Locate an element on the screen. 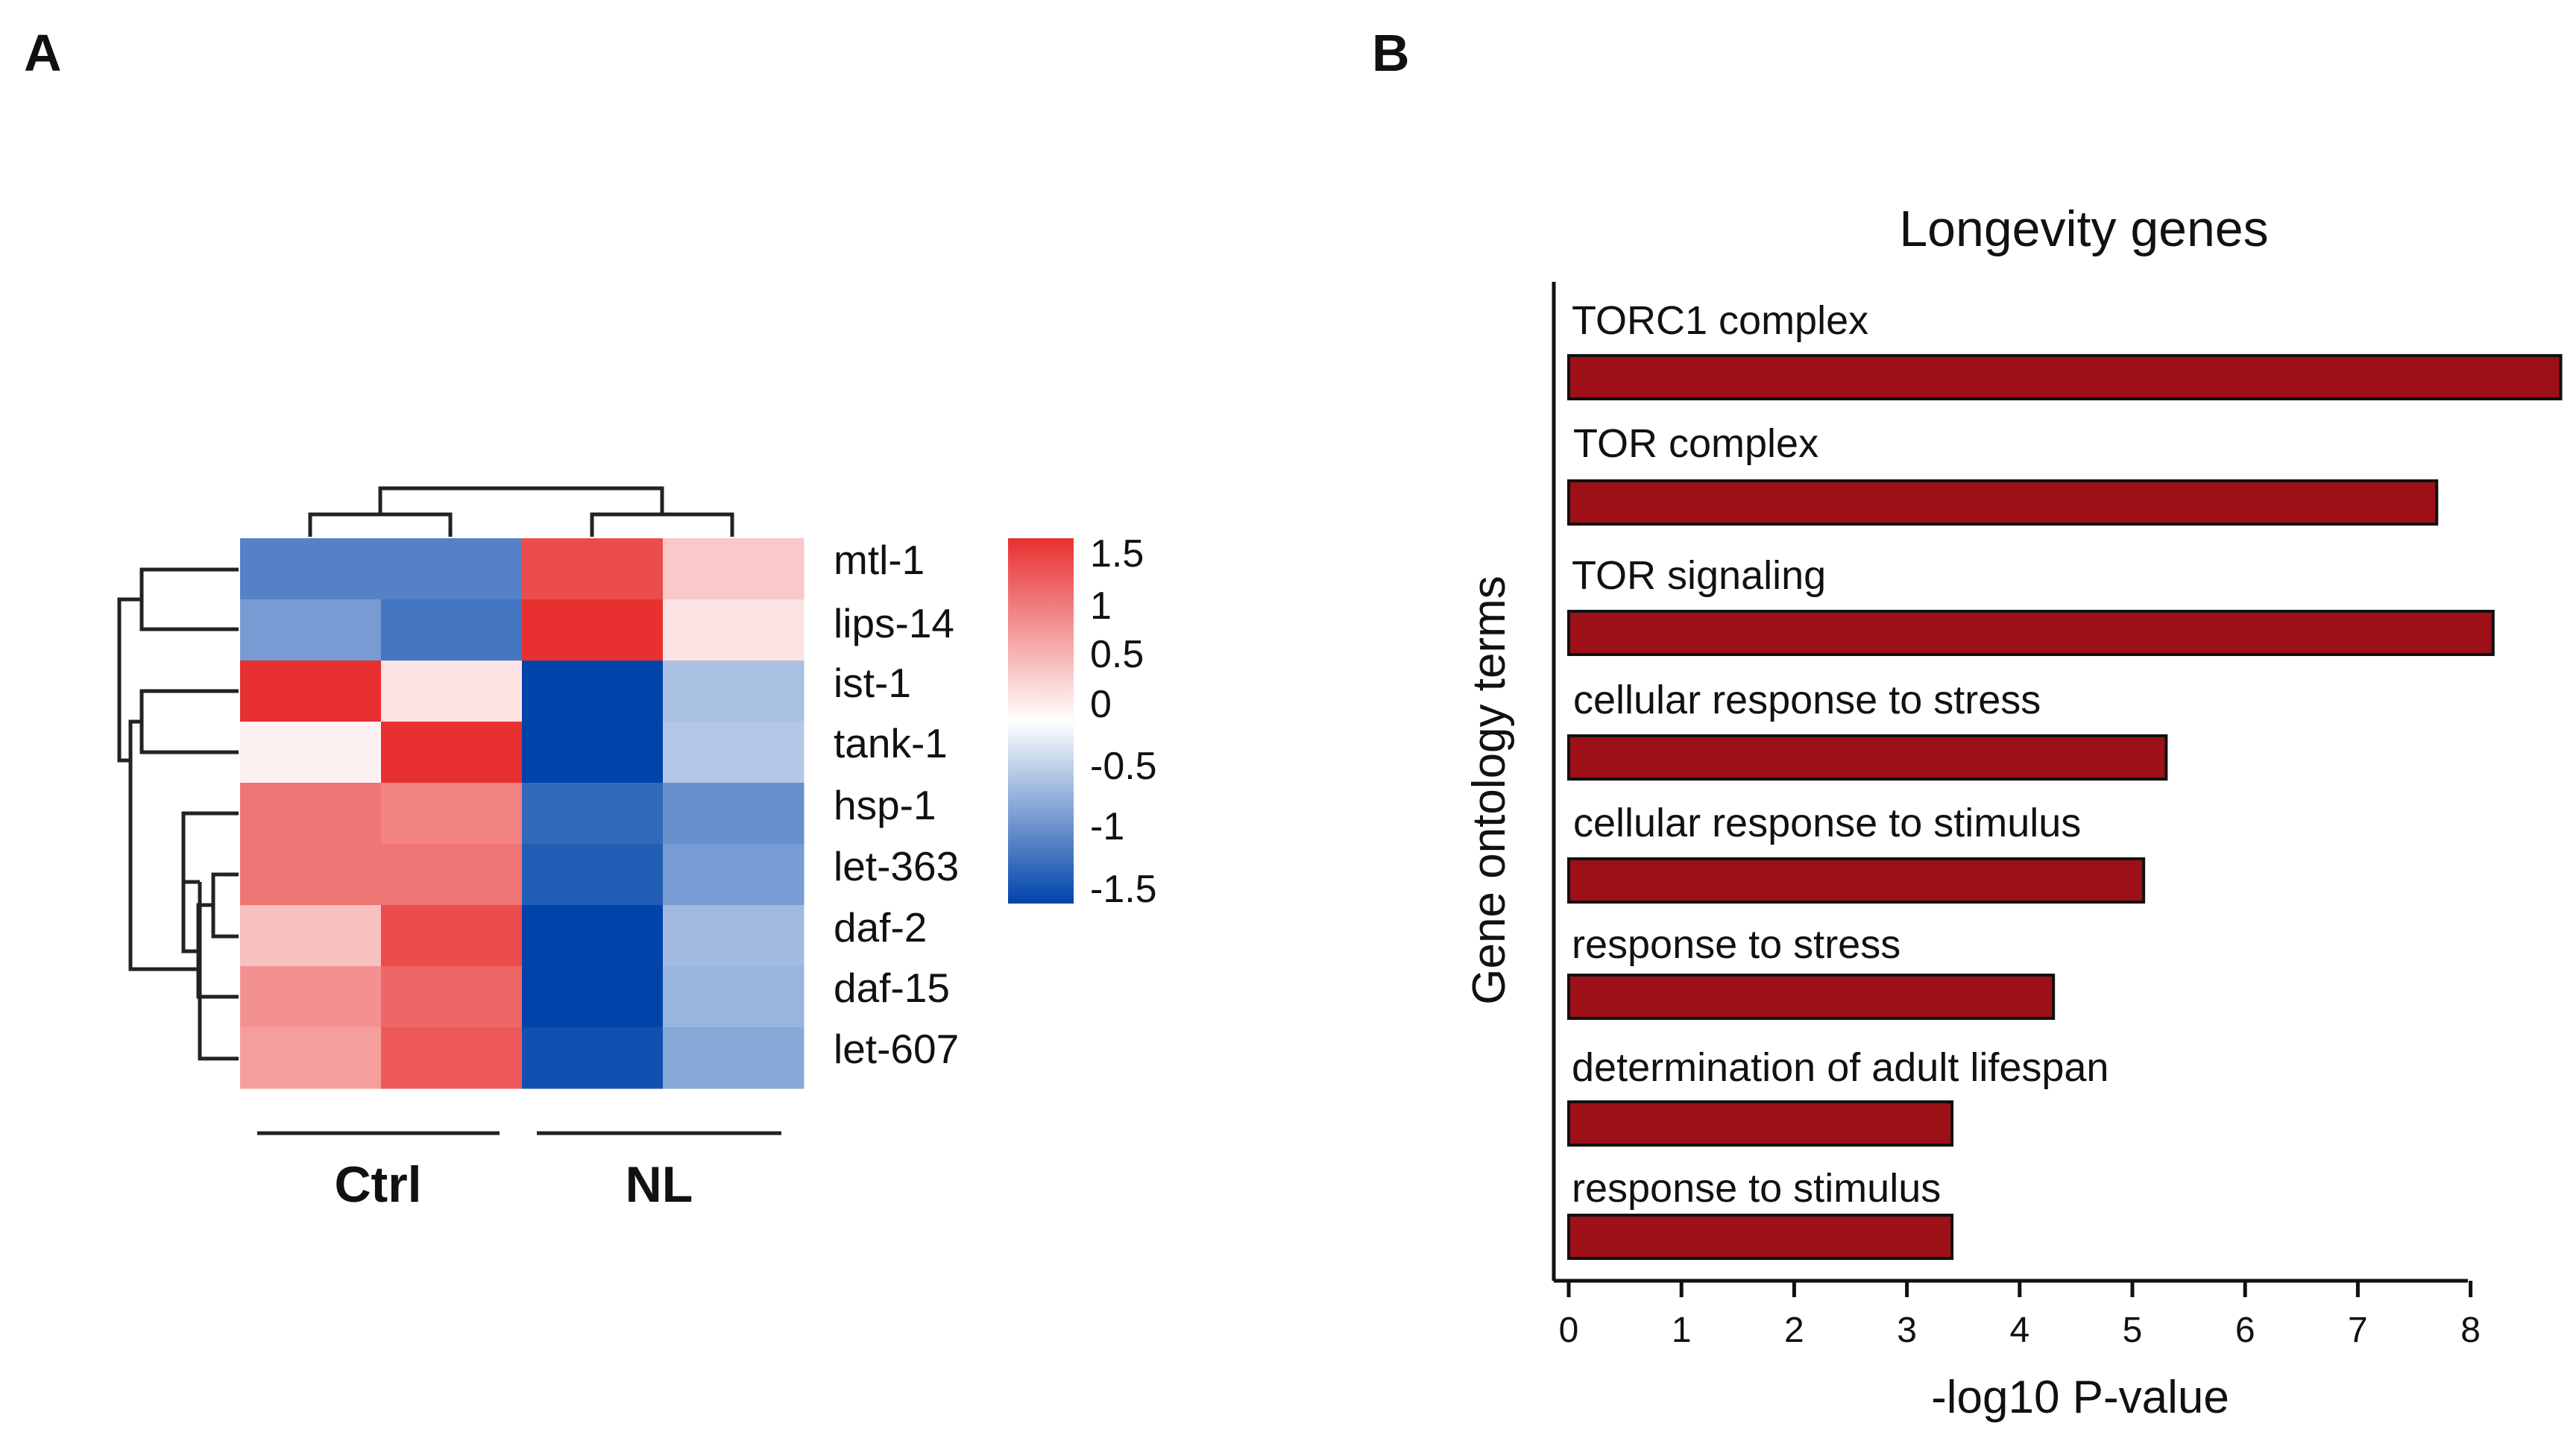 The image size is (2576, 1450). bar-label-torc1-complex: TORC1 complex is located at coordinates (1720, 320).